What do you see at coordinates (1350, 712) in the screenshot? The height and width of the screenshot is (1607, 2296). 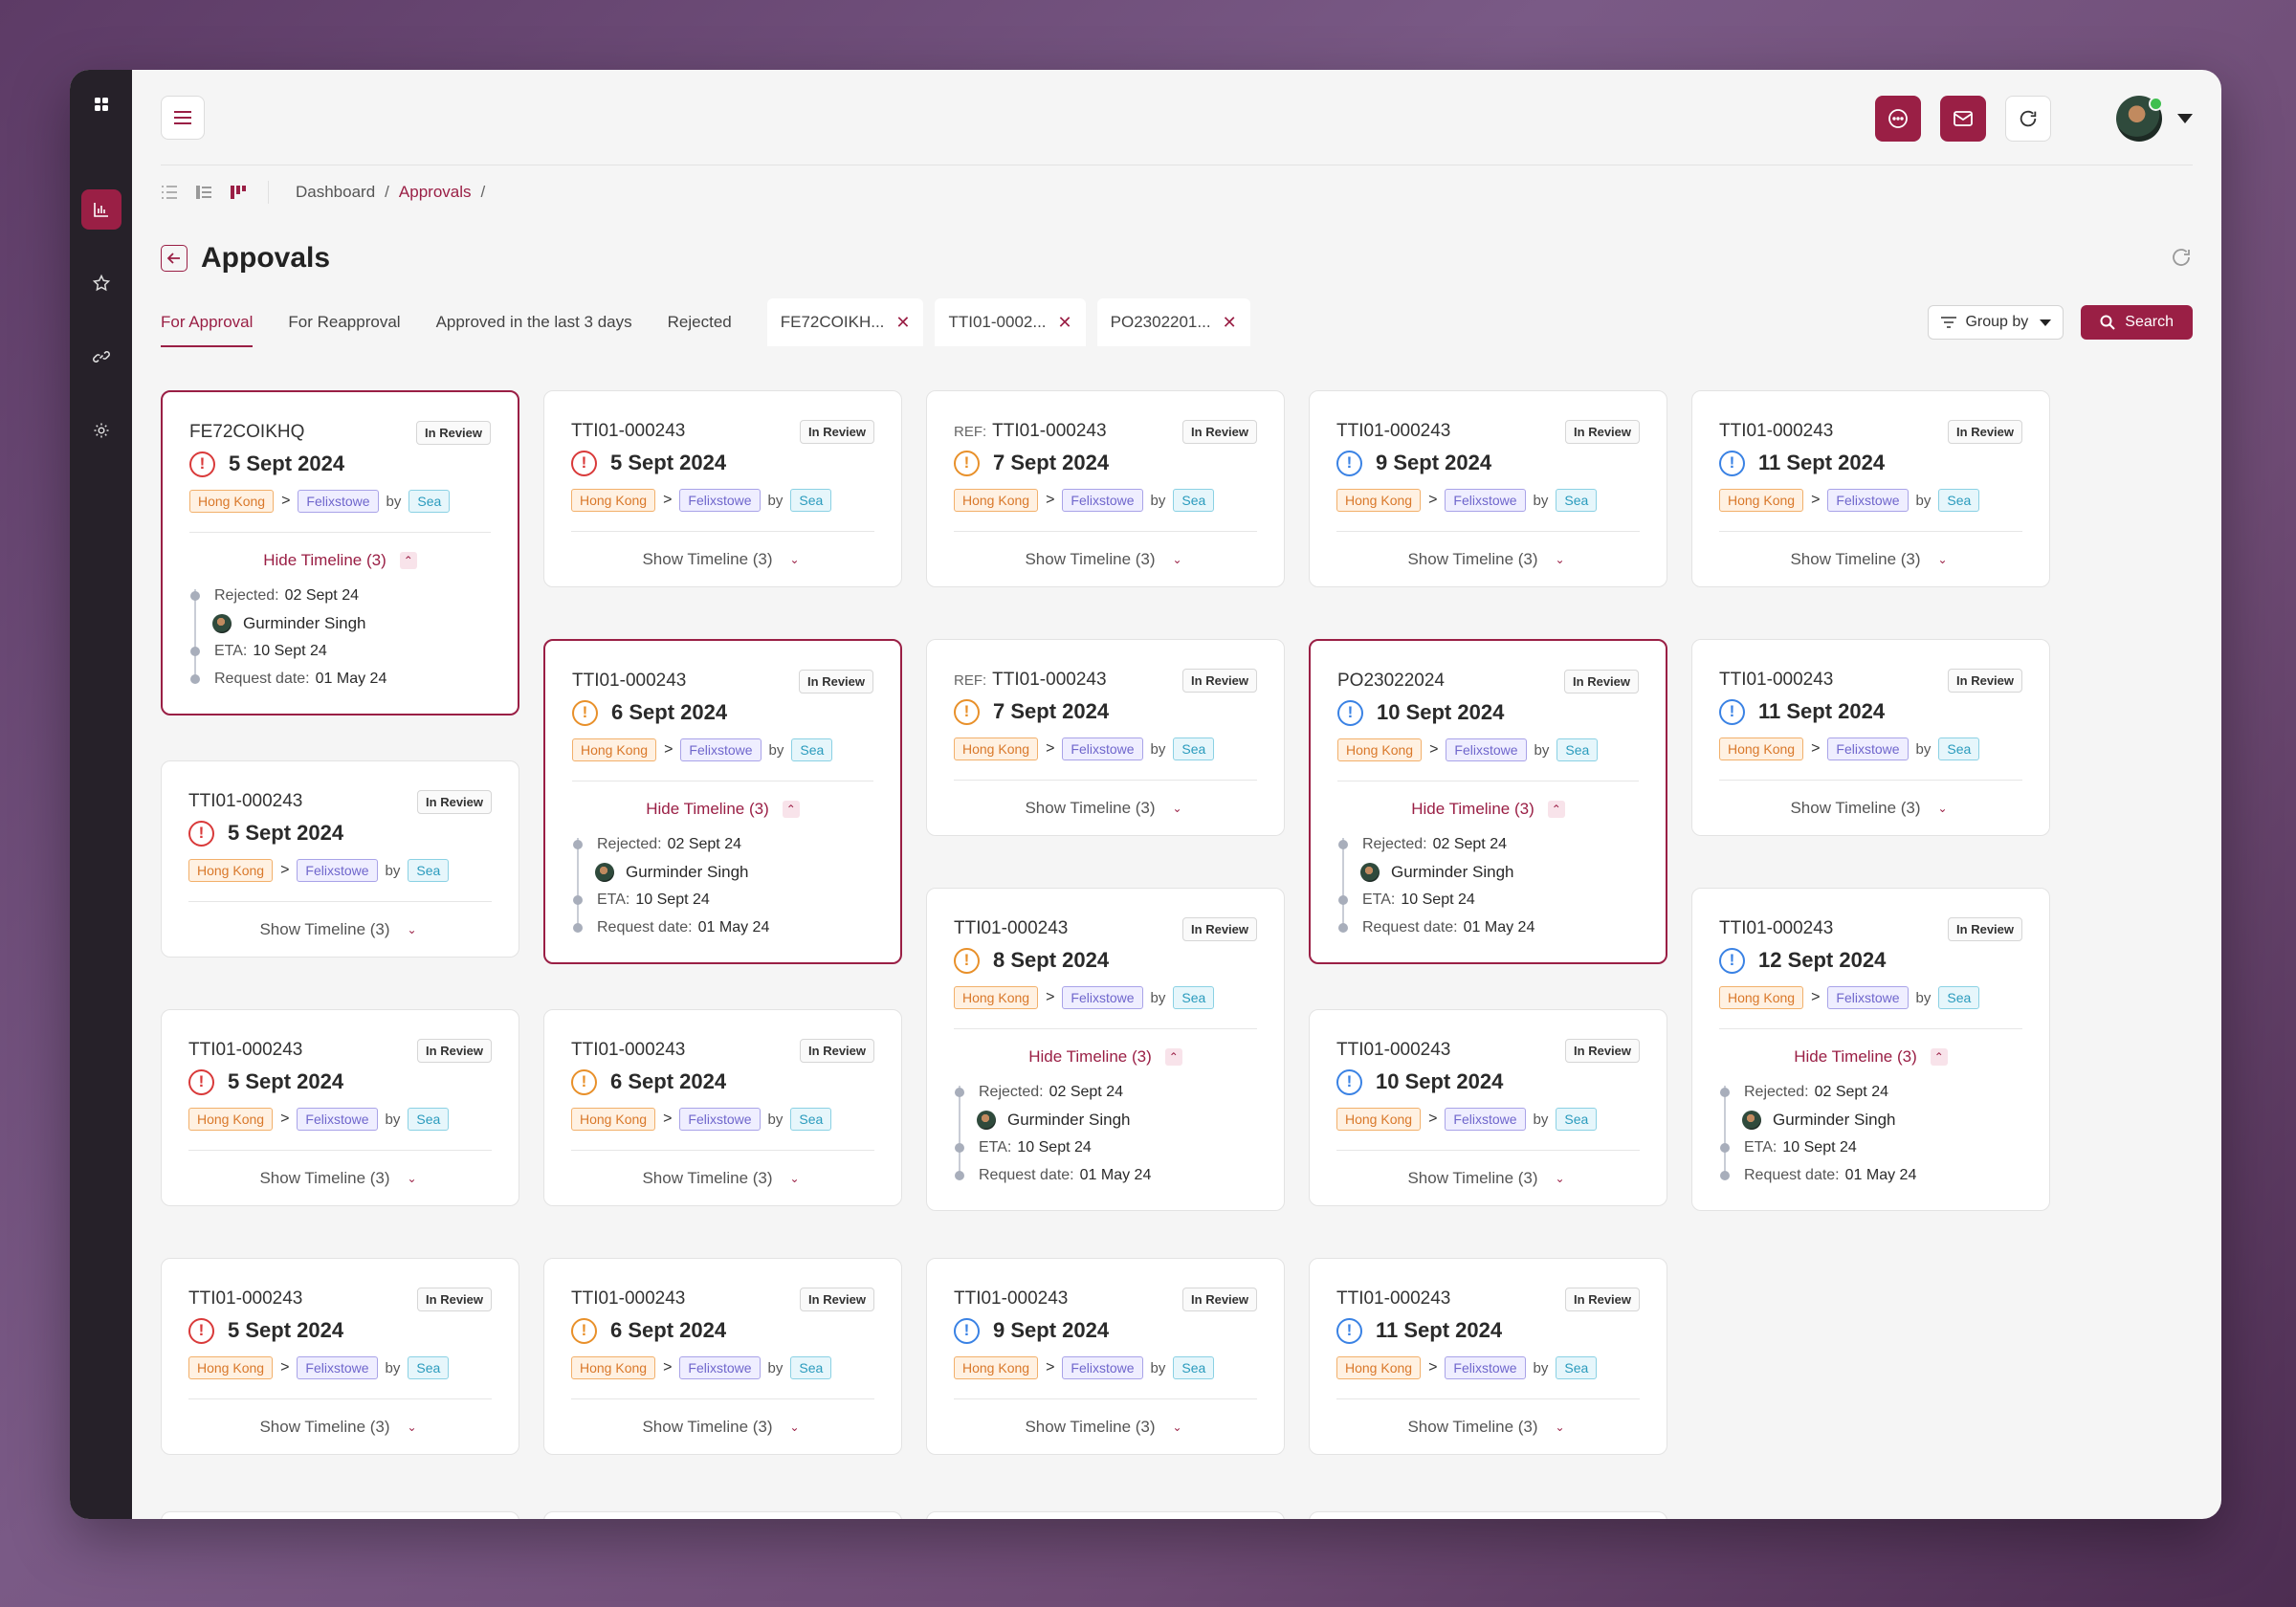 I see `alert-icon: !` at bounding box center [1350, 712].